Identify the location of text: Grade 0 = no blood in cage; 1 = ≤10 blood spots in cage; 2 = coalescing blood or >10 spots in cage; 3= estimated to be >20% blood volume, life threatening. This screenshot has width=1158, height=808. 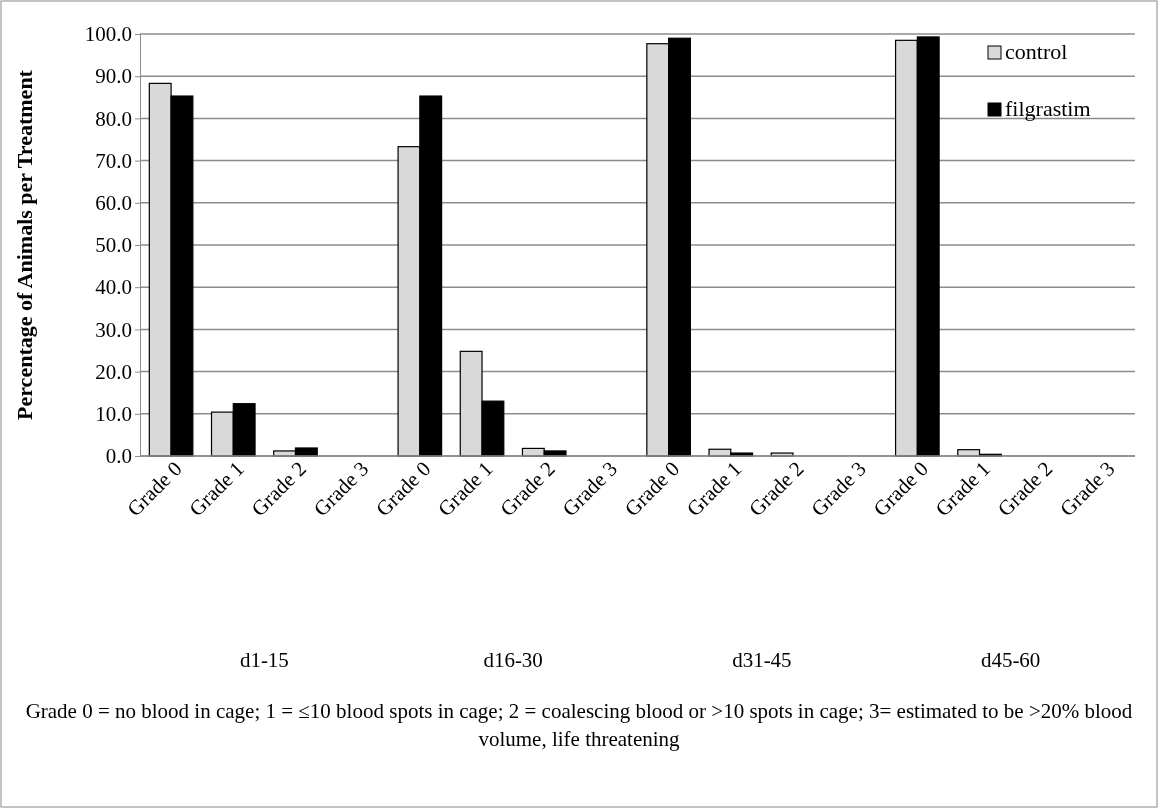
(579, 725).